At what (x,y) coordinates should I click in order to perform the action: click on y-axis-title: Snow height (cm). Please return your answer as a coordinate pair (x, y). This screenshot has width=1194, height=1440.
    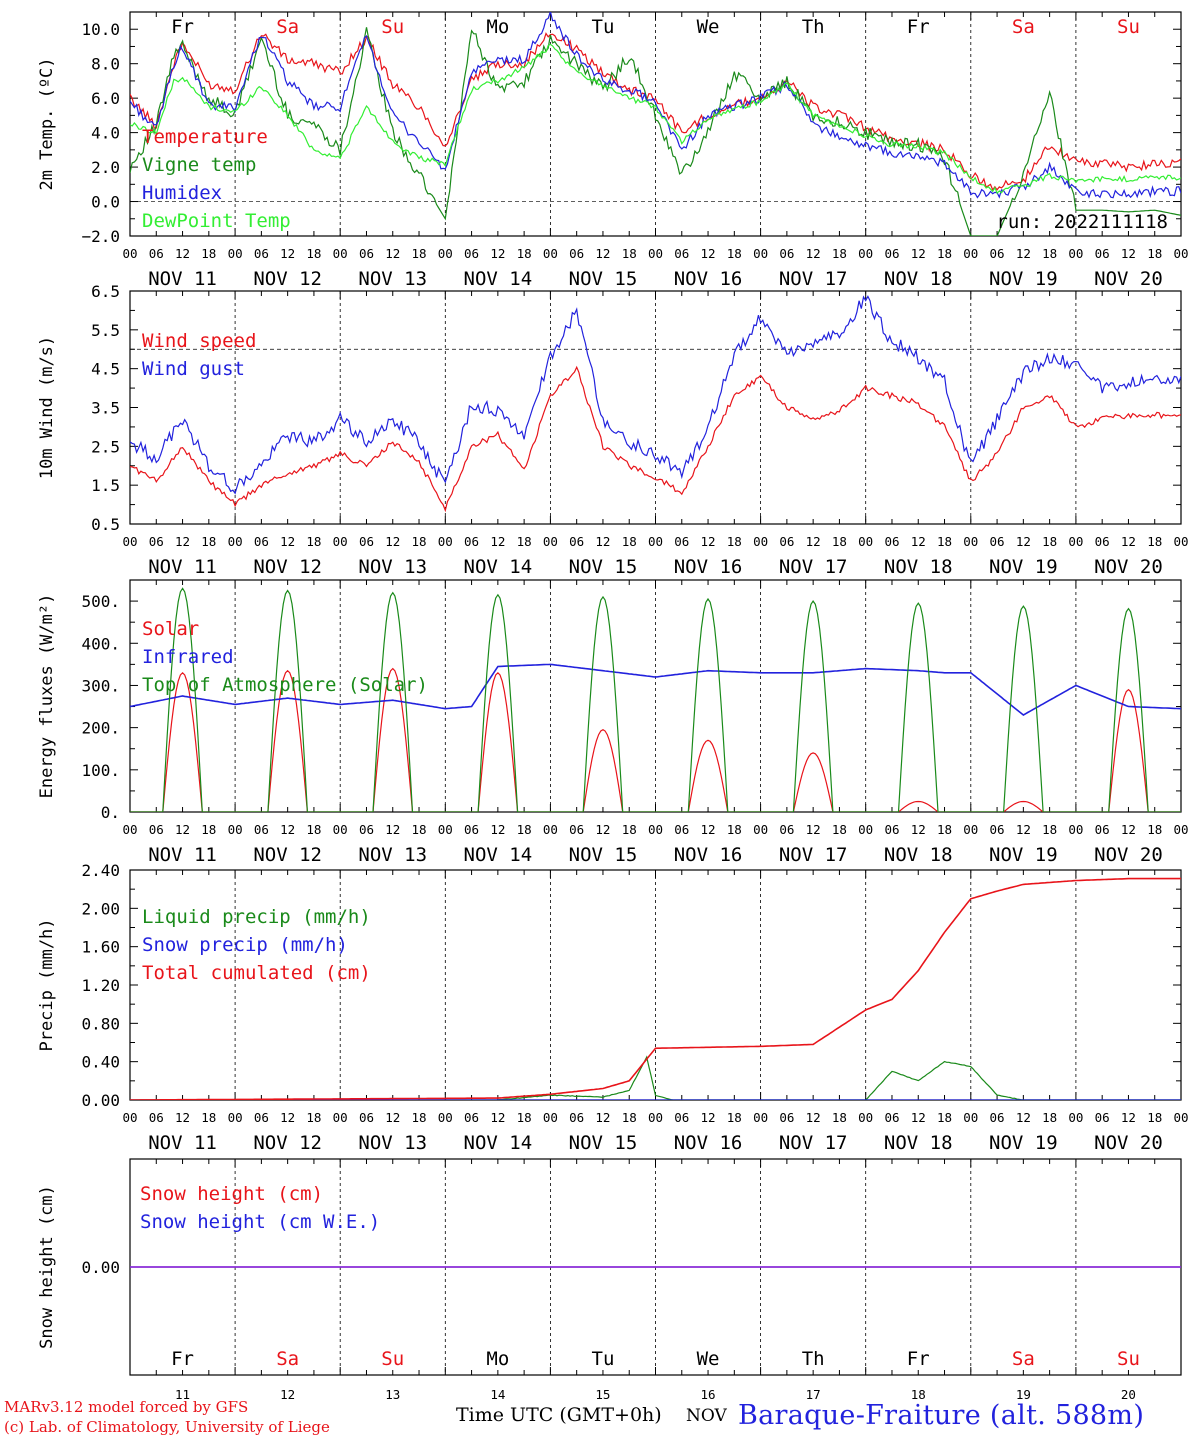
    Looking at the image, I should click on (47, 1267).